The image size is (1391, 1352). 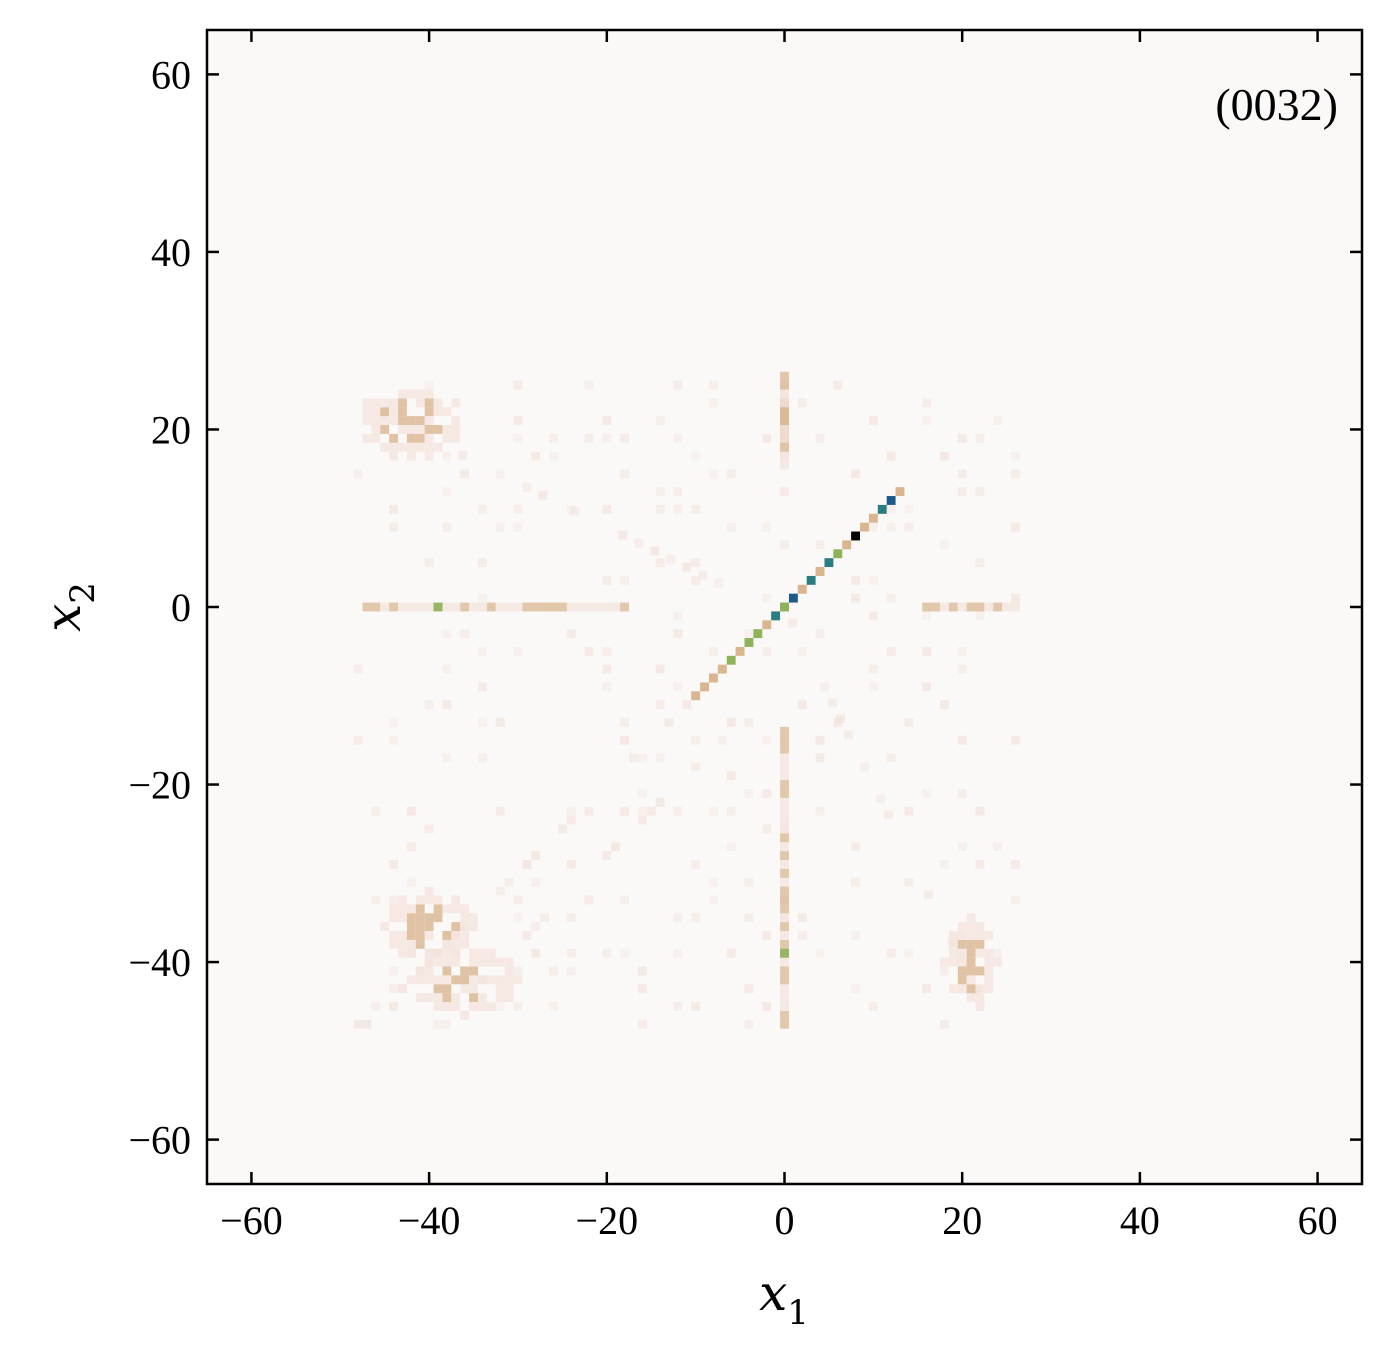 I want to click on x-tick-label: −60, so click(x=251, y=1220).